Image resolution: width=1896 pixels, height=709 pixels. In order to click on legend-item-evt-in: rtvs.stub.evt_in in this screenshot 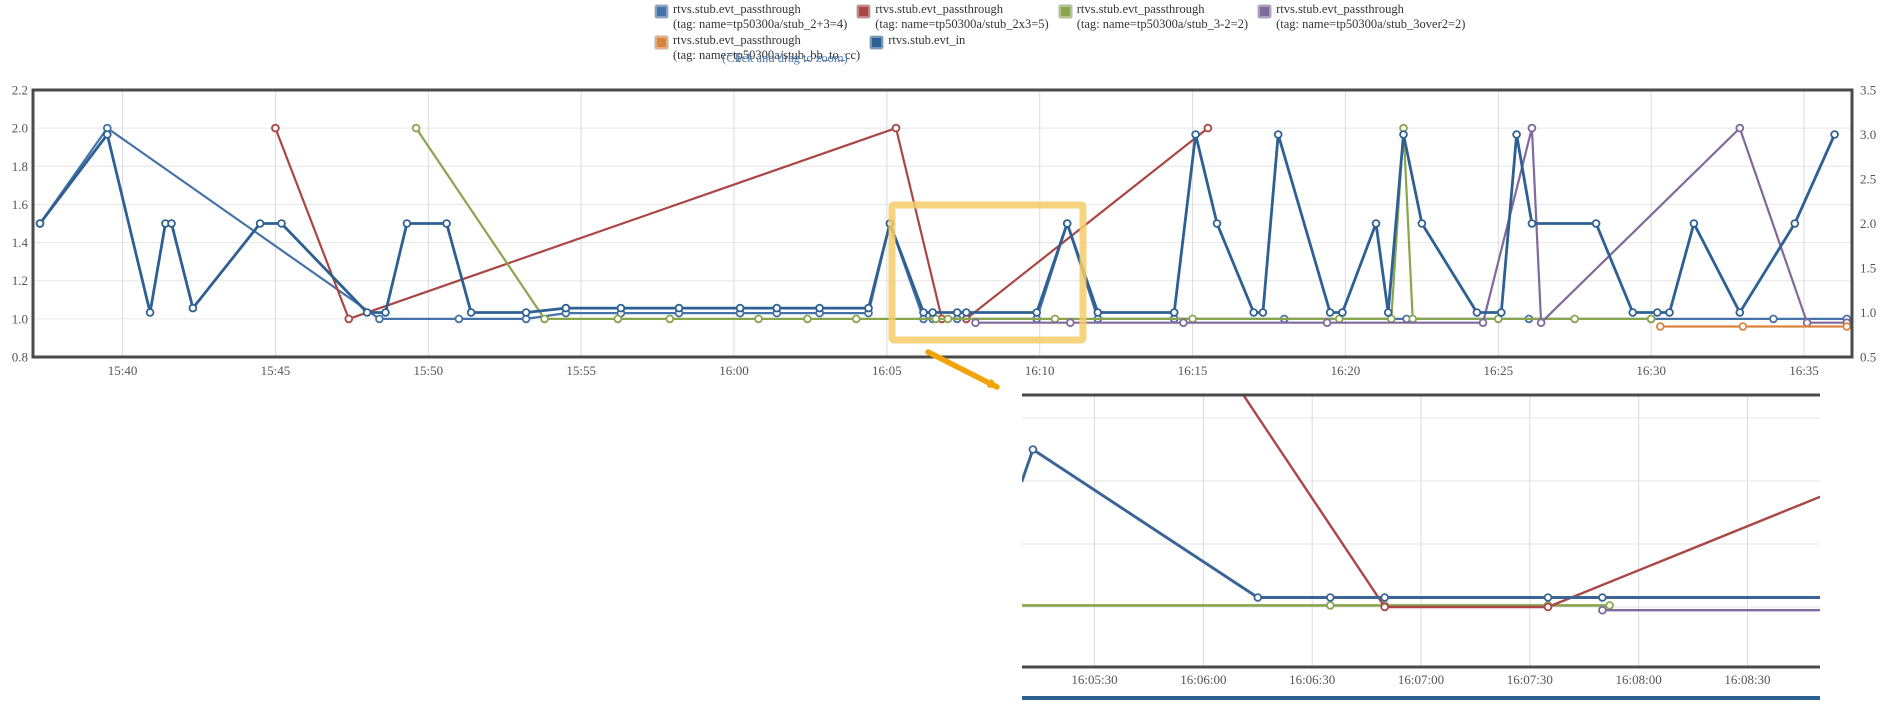, I will do `click(917, 47)`.